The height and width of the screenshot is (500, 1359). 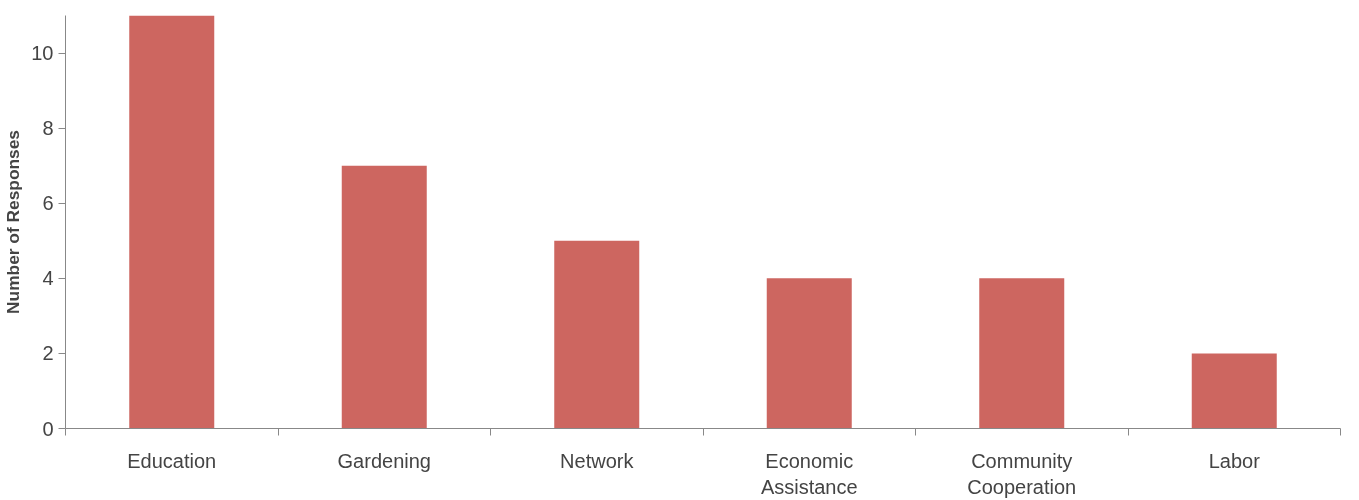 I want to click on y-tick-label: 0, so click(x=48, y=428).